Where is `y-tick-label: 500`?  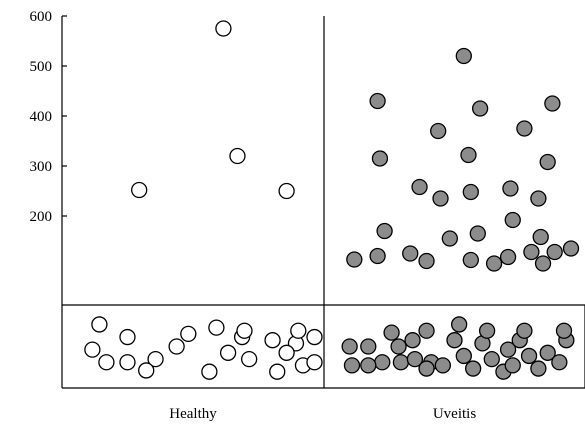 y-tick-label: 500 is located at coordinates (41, 67).